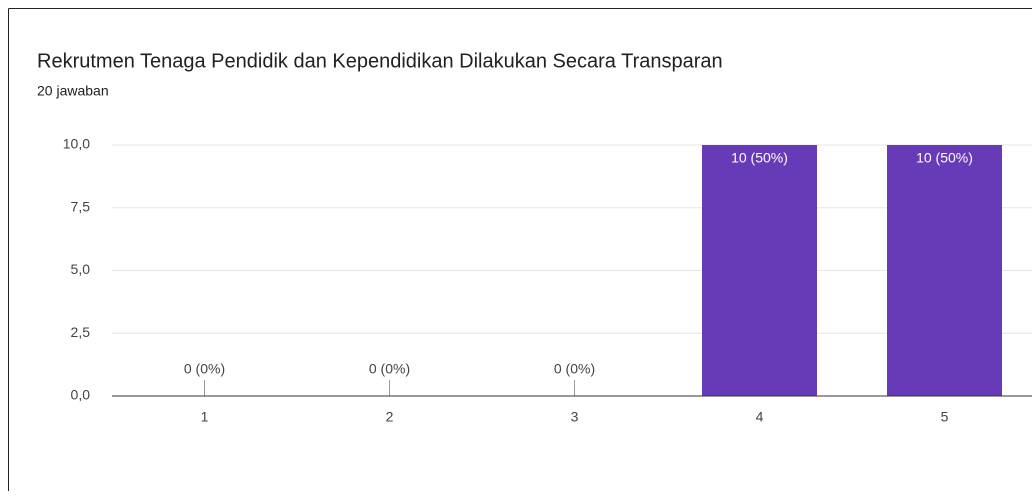 The height and width of the screenshot is (496, 1032). Describe the element at coordinates (76, 144) in the screenshot. I see `y-tick-label: 10,0` at that location.